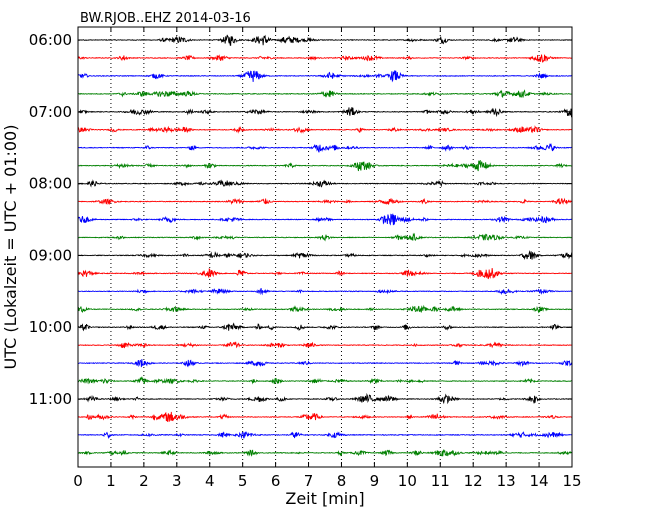  I want to click on x-tick-label: 15, so click(571, 481).